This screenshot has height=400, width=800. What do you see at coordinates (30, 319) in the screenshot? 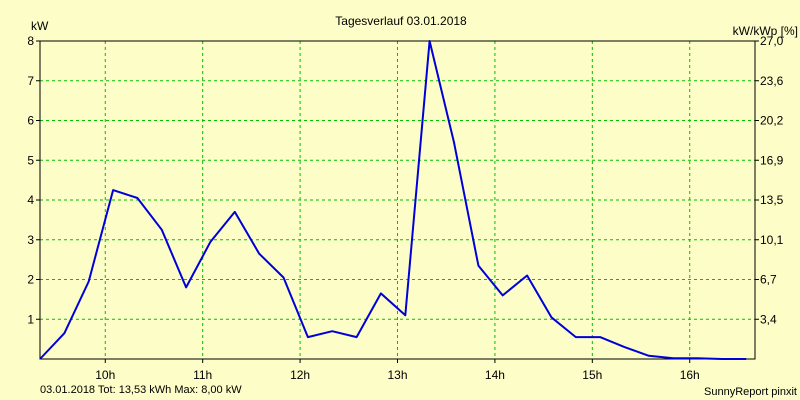
I see `y-tick-label-left: 1` at bounding box center [30, 319].